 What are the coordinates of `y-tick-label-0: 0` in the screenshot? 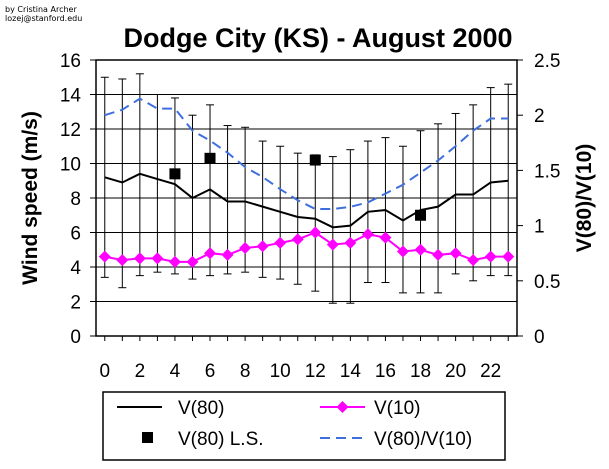 It's located at (75, 337).